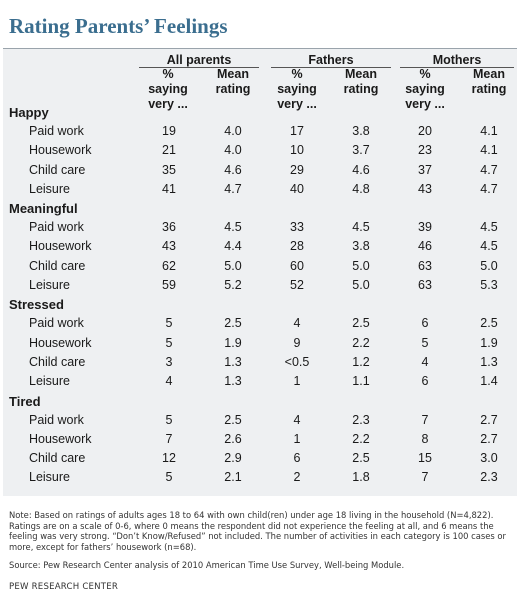  I want to click on table-cell: 2.9, so click(233, 458).